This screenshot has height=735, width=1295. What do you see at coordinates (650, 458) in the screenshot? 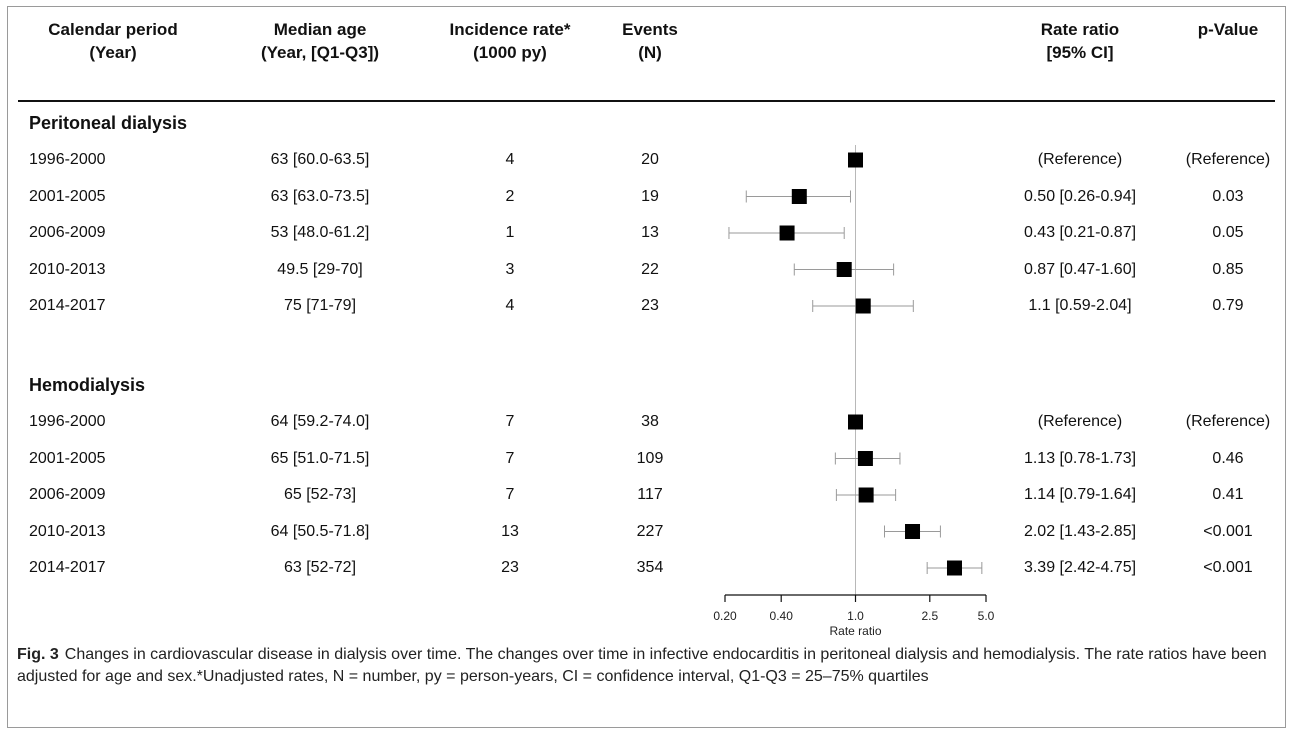
I see `cell-events: 109` at bounding box center [650, 458].